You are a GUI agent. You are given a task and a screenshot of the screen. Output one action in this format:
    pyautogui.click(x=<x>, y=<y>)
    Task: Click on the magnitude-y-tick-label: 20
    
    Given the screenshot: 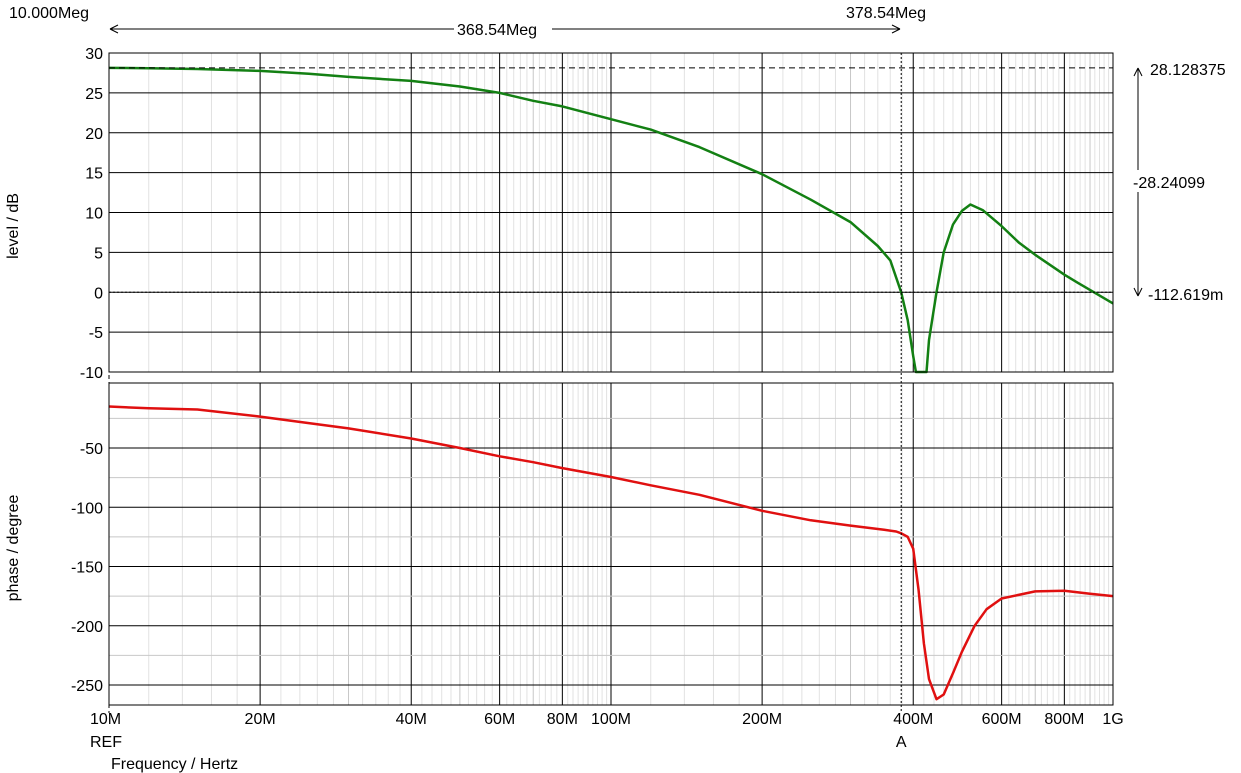 What is the action you would take?
    pyautogui.click(x=94, y=134)
    